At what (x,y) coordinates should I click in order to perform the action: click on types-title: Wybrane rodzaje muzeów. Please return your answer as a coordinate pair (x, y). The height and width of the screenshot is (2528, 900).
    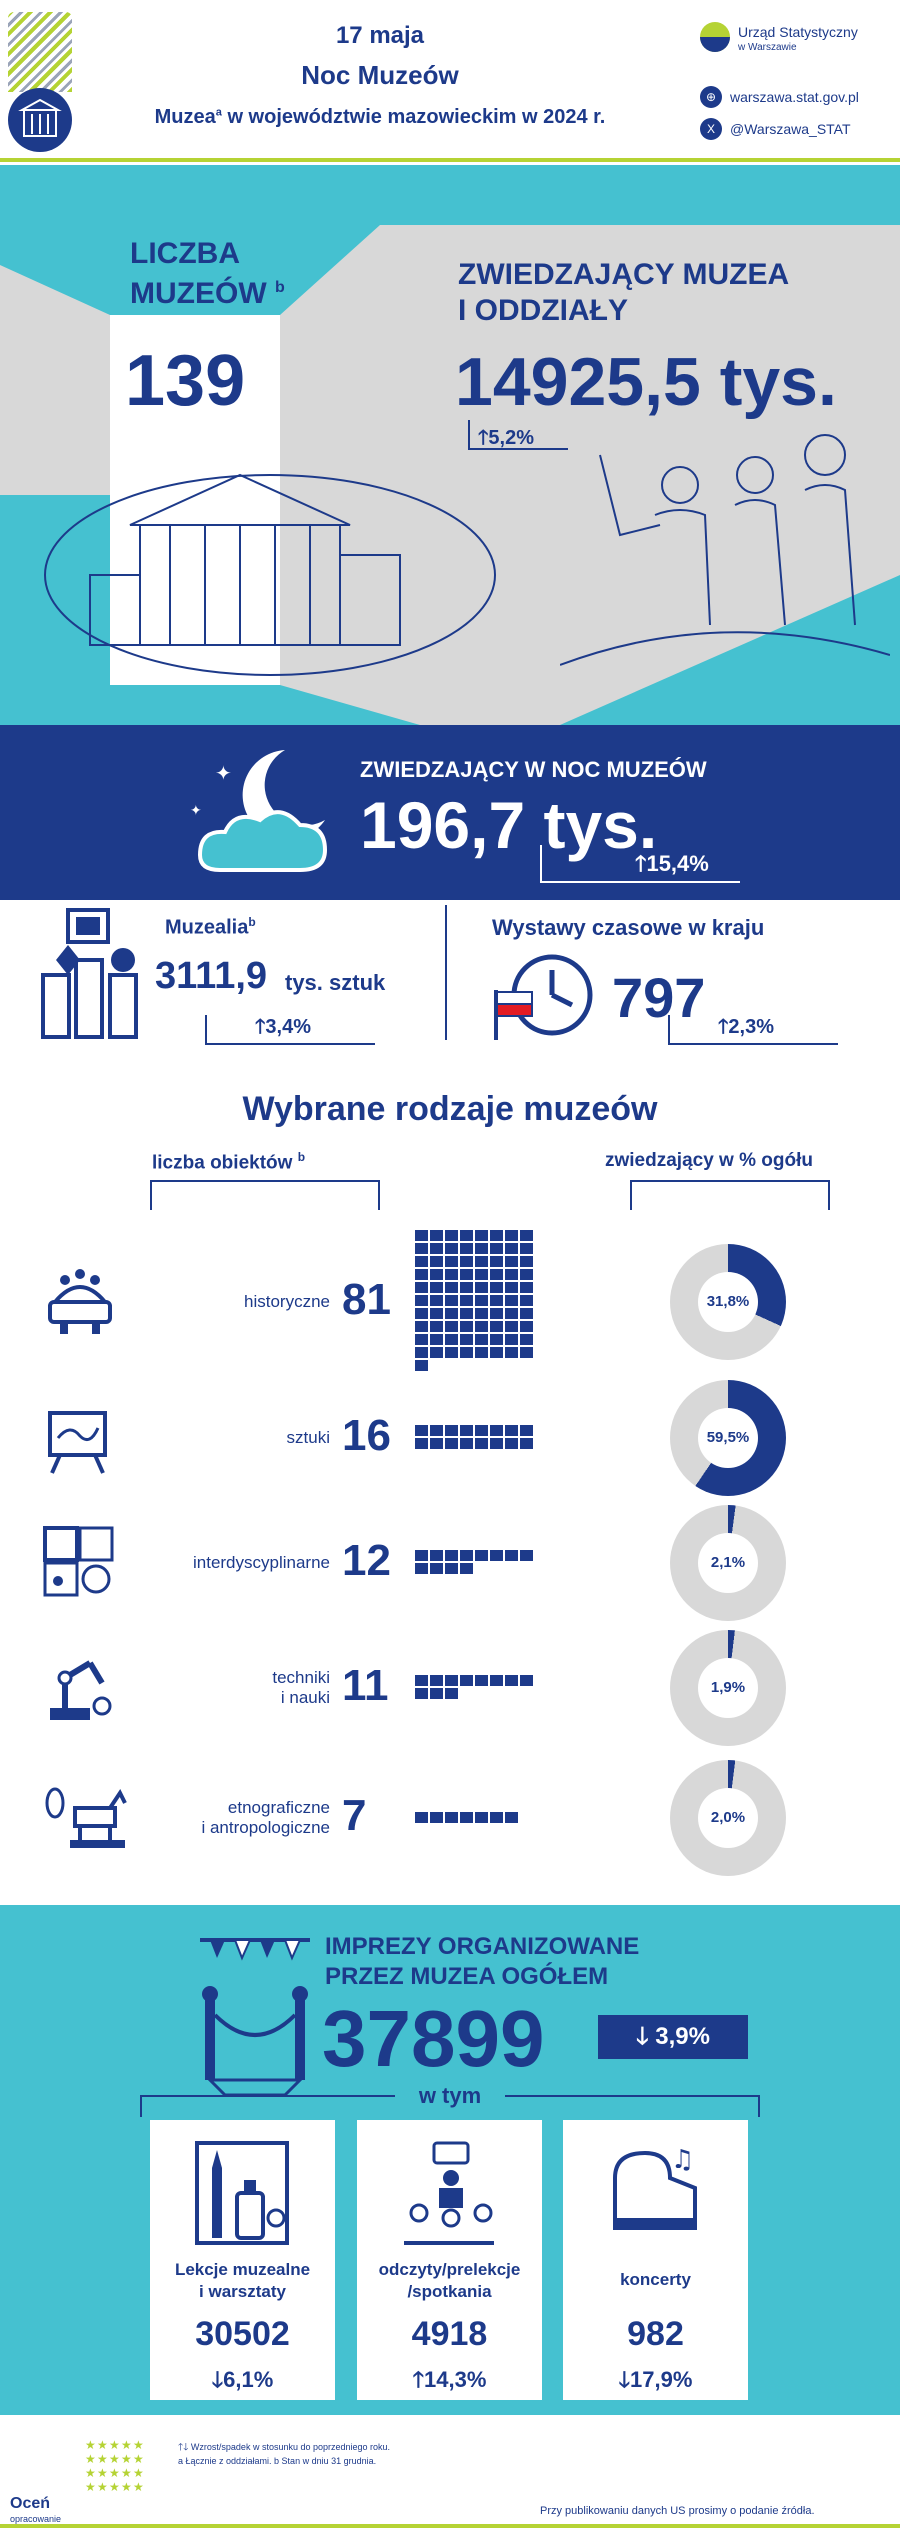
    Looking at the image, I should click on (450, 1109).